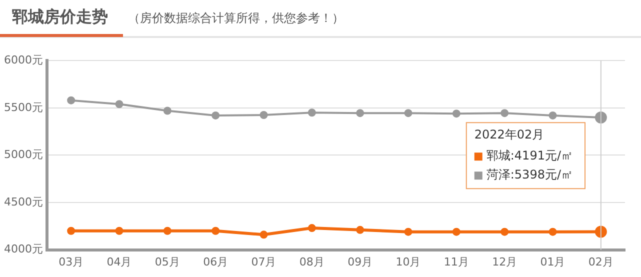 This screenshot has height=277, width=641. I want to click on legend-label: 郓城, so click(498, 155).